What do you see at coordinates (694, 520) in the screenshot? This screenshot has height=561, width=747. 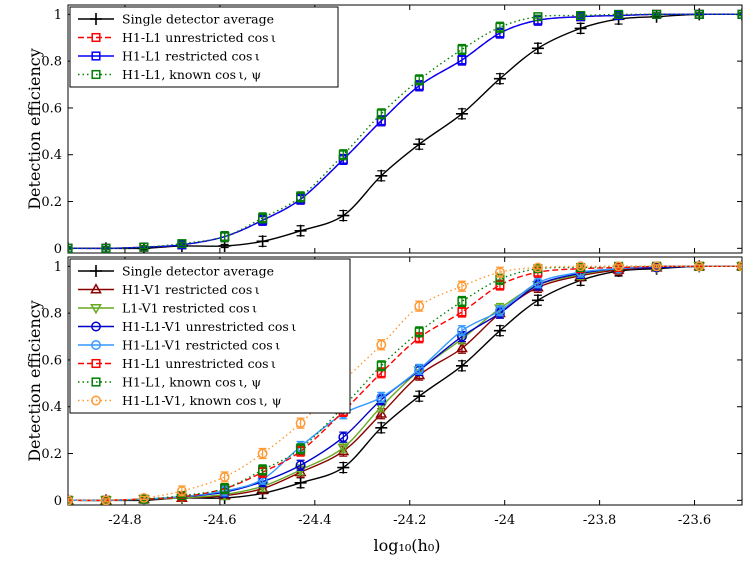 I see `x-tick-label: -23.6` at bounding box center [694, 520].